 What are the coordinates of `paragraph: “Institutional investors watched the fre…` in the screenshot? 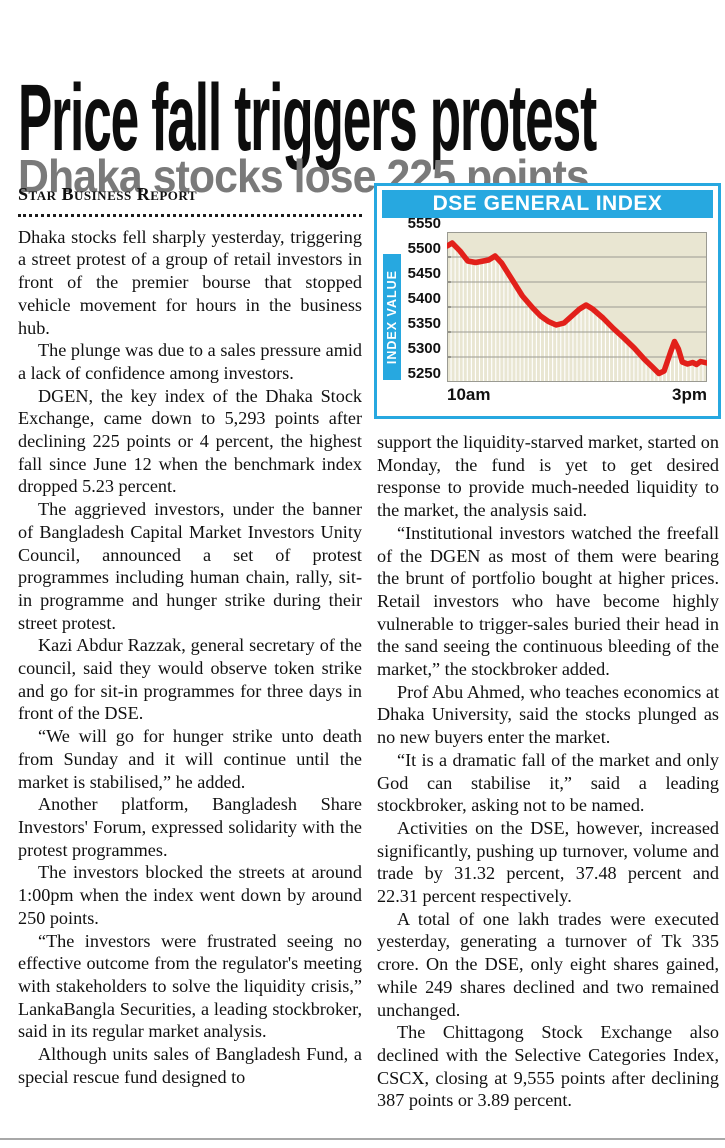 It's located at (548, 601).